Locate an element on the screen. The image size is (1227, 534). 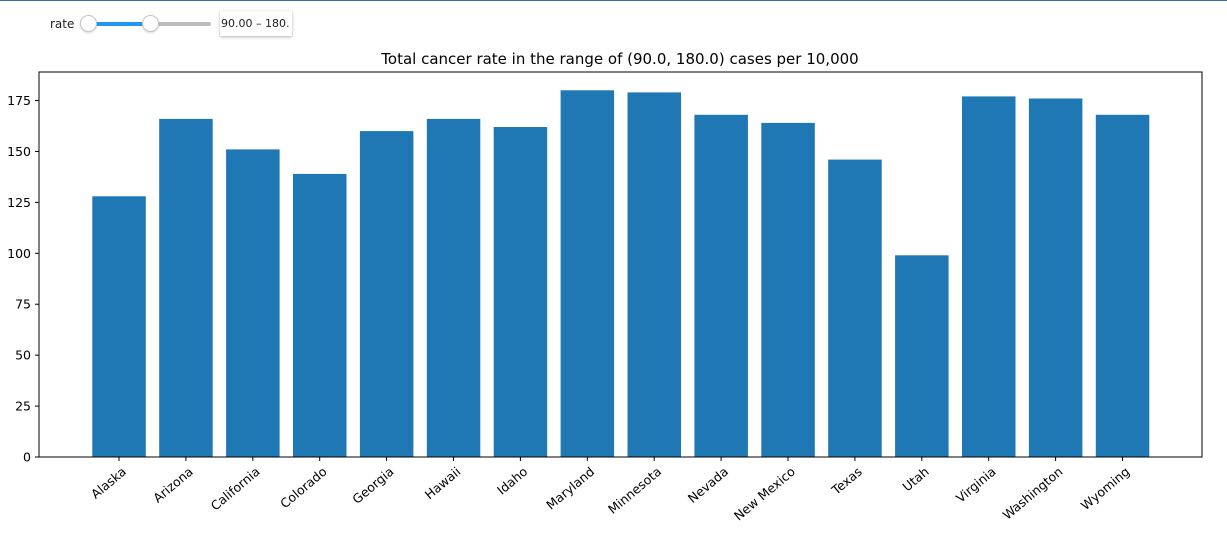
x-tick-label: Maryland is located at coordinates (570, 488).